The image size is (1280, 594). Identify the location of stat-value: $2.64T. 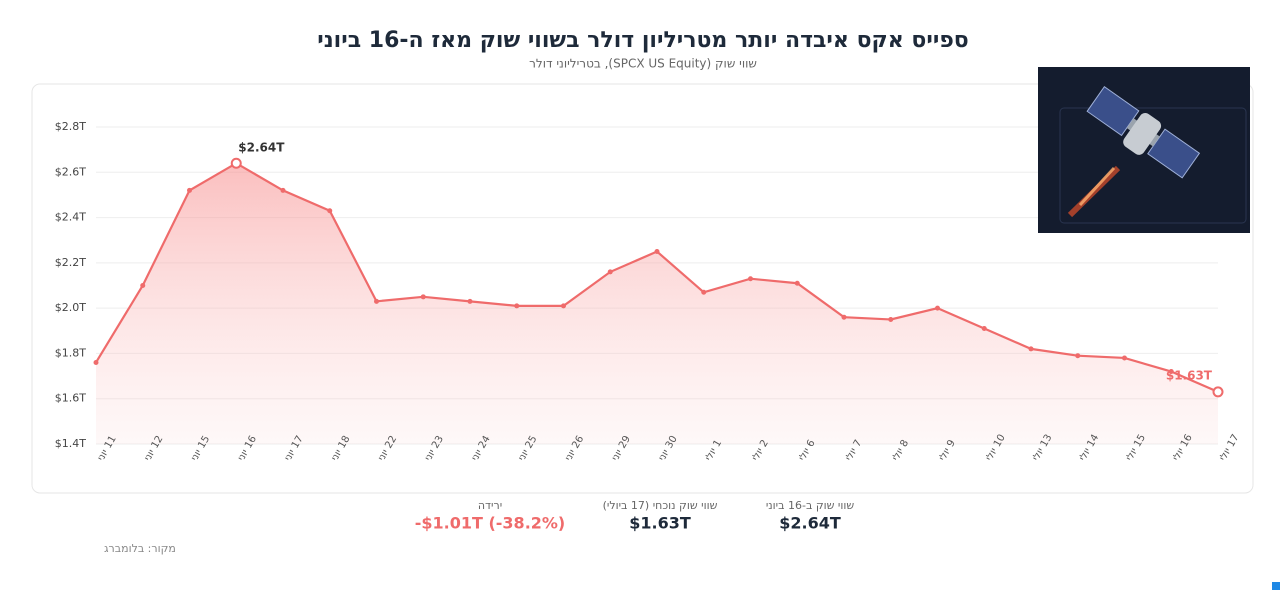
(810, 523).